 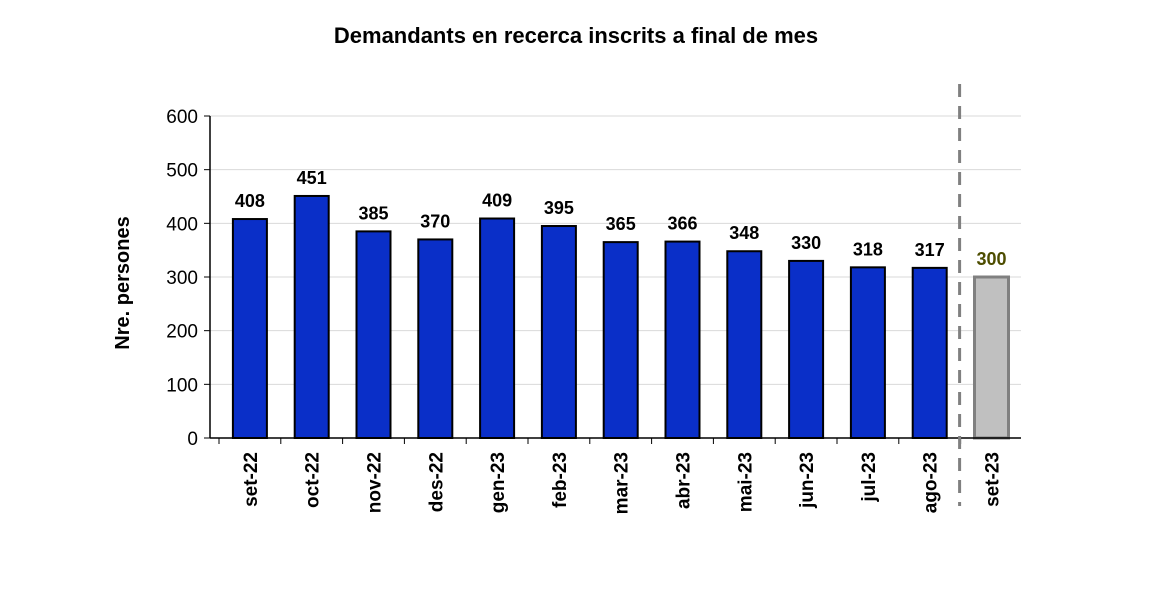 What do you see at coordinates (498, 482) in the screenshot?
I see `x-tick-label: gen-23` at bounding box center [498, 482].